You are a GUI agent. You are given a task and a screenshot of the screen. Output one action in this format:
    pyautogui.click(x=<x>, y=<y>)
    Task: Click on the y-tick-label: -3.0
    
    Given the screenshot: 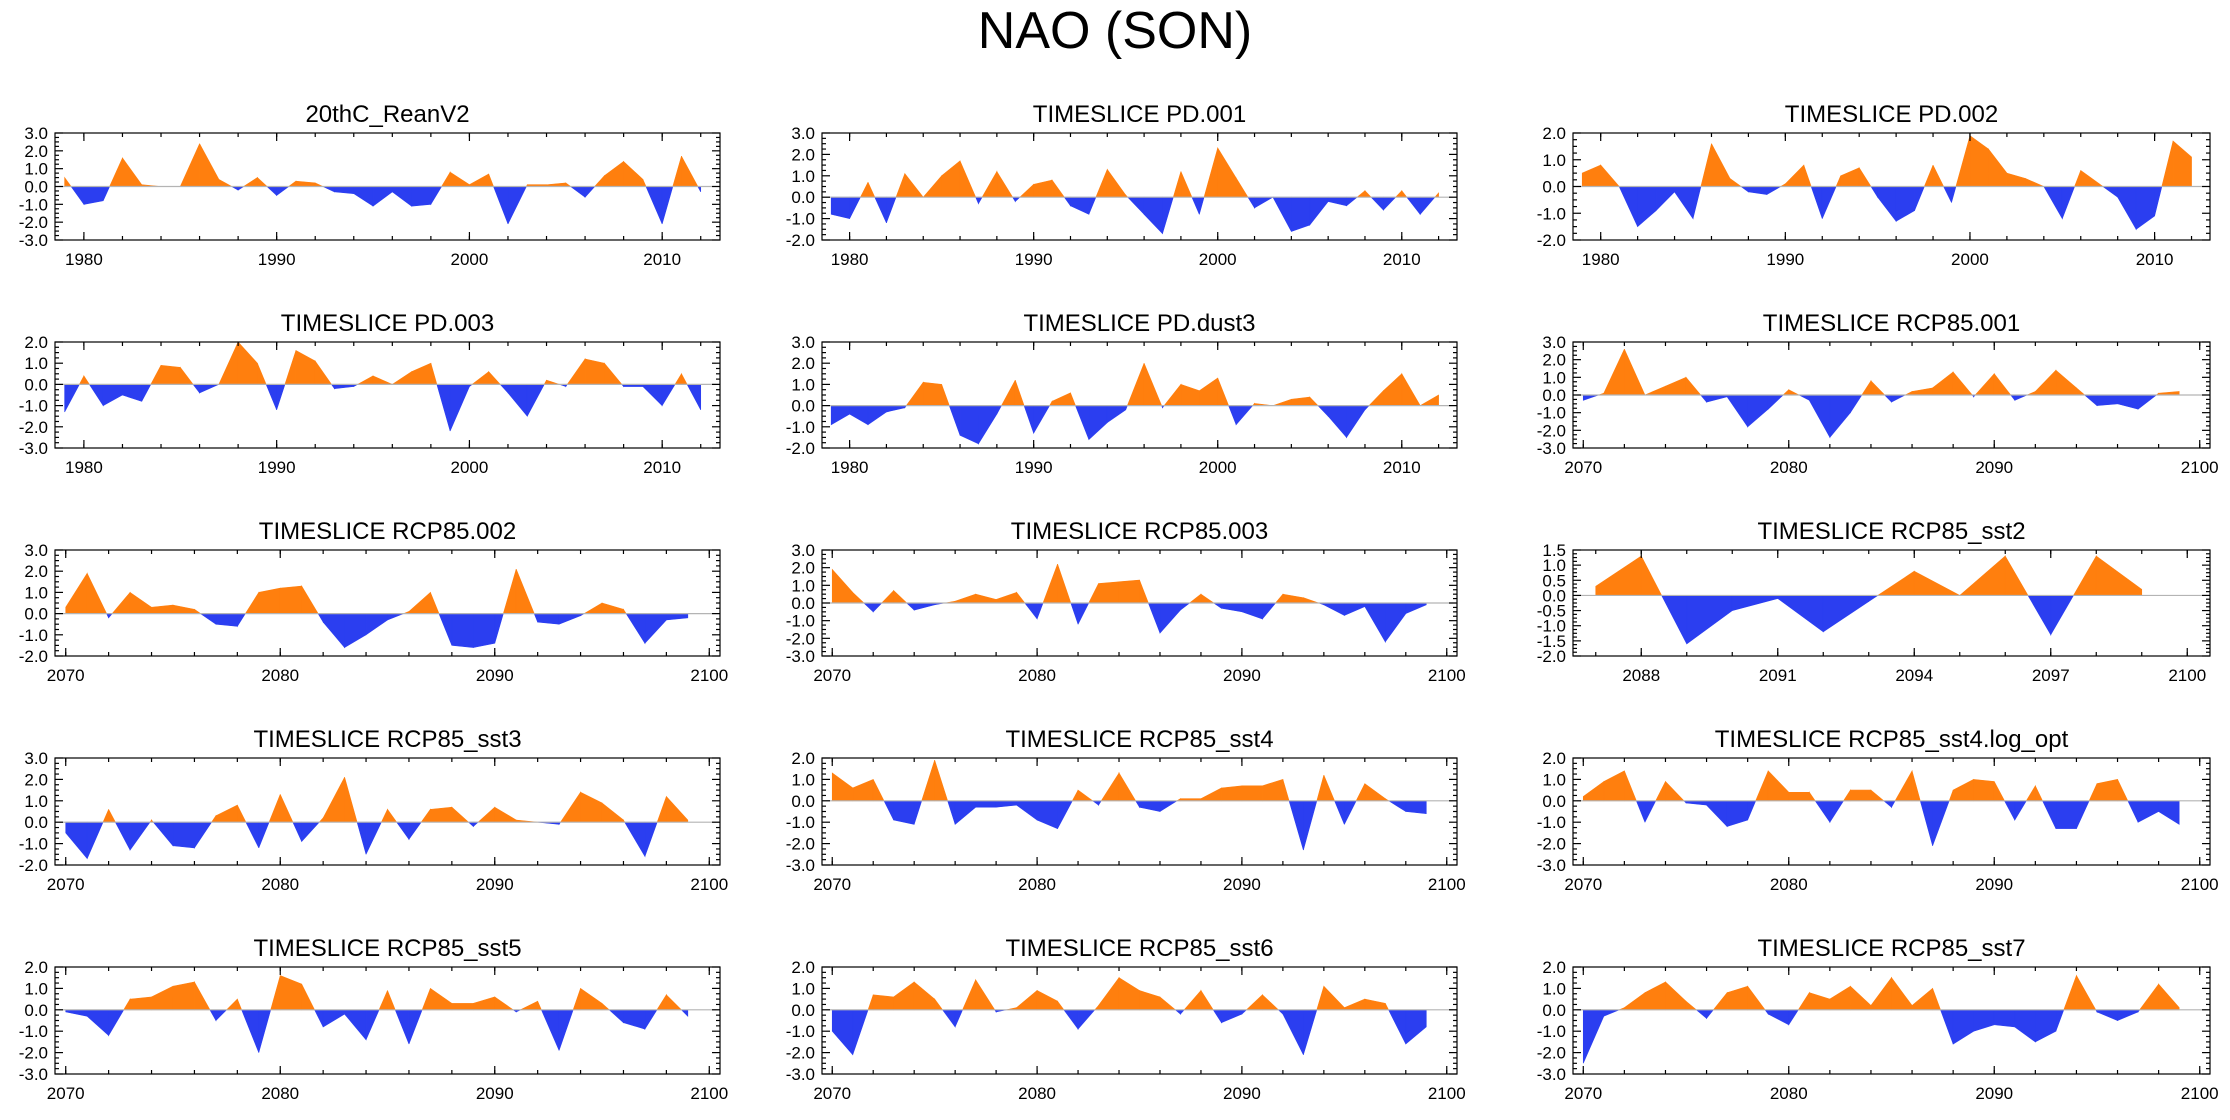 What is the action you would take?
    pyautogui.click(x=33, y=1074)
    